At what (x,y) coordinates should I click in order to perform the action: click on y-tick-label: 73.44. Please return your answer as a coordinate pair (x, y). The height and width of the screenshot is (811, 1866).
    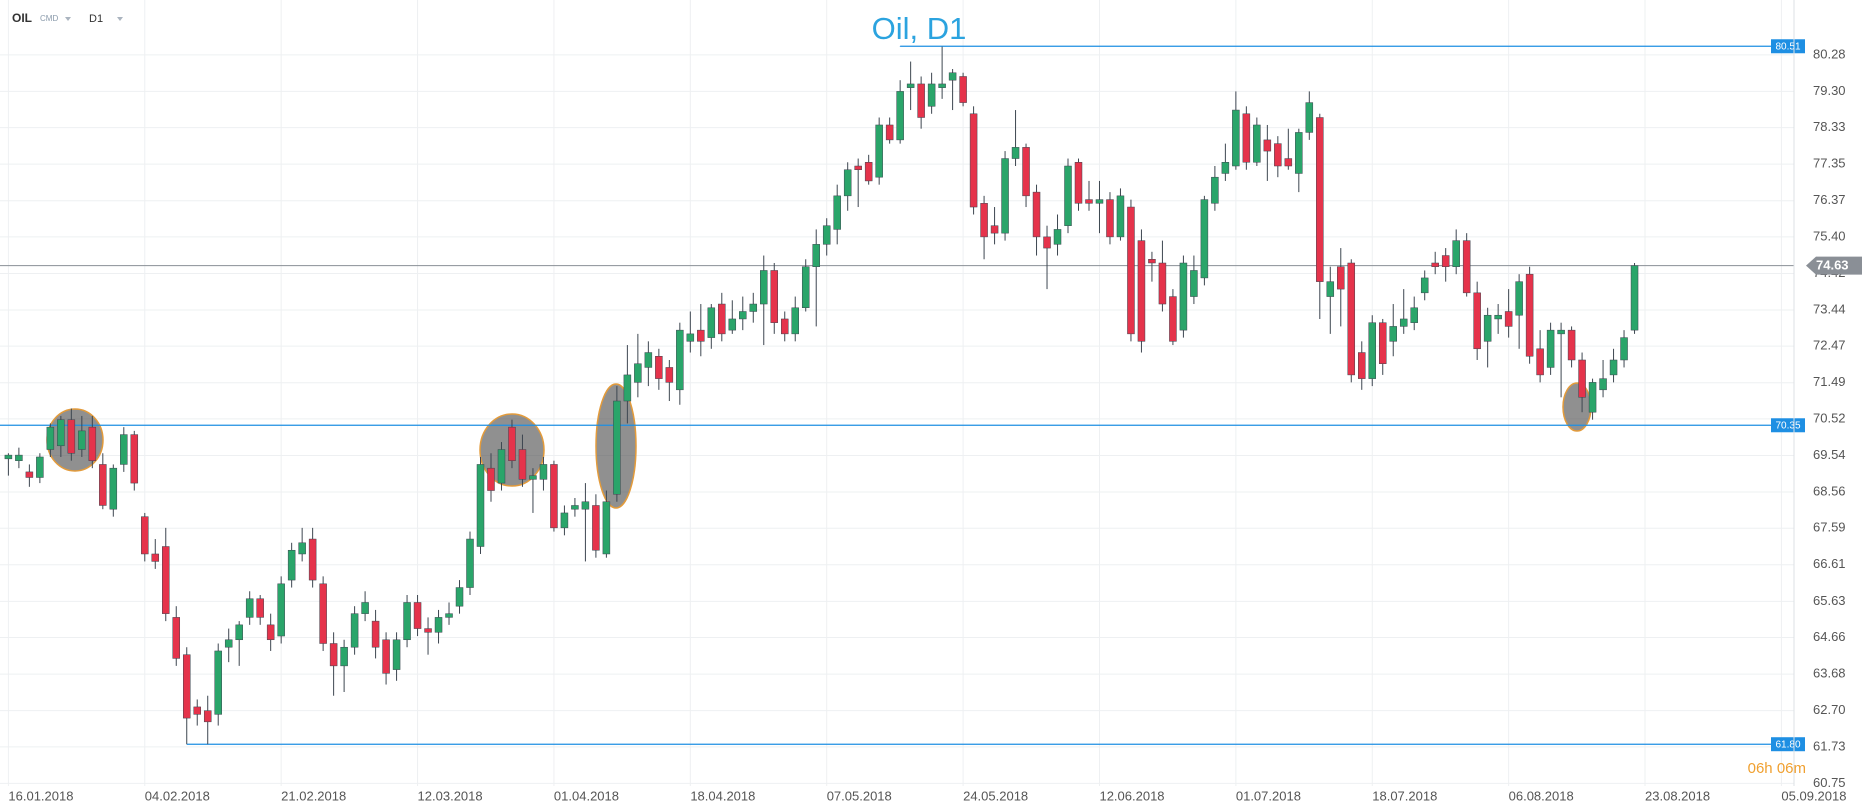
    Looking at the image, I should click on (1829, 308).